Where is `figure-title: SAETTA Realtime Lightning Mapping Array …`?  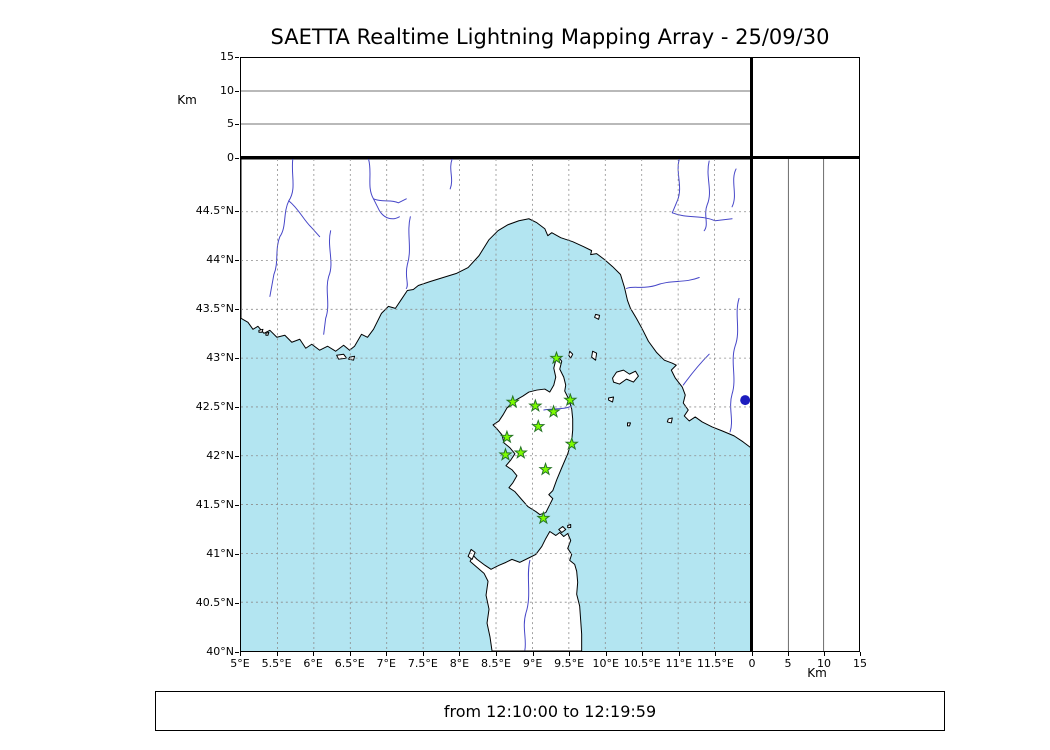 figure-title: SAETTA Realtime Lightning Mapping Array … is located at coordinates (550, 37).